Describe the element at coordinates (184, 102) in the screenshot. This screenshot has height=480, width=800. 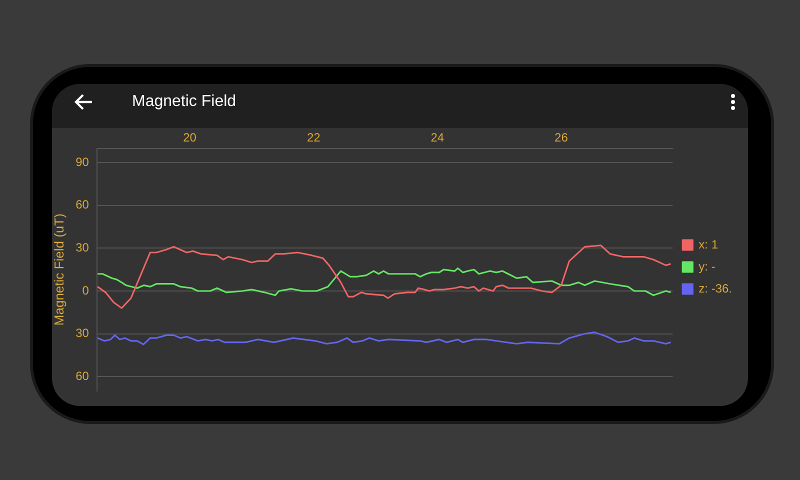
I see `chart-title: Magnetic Field` at that location.